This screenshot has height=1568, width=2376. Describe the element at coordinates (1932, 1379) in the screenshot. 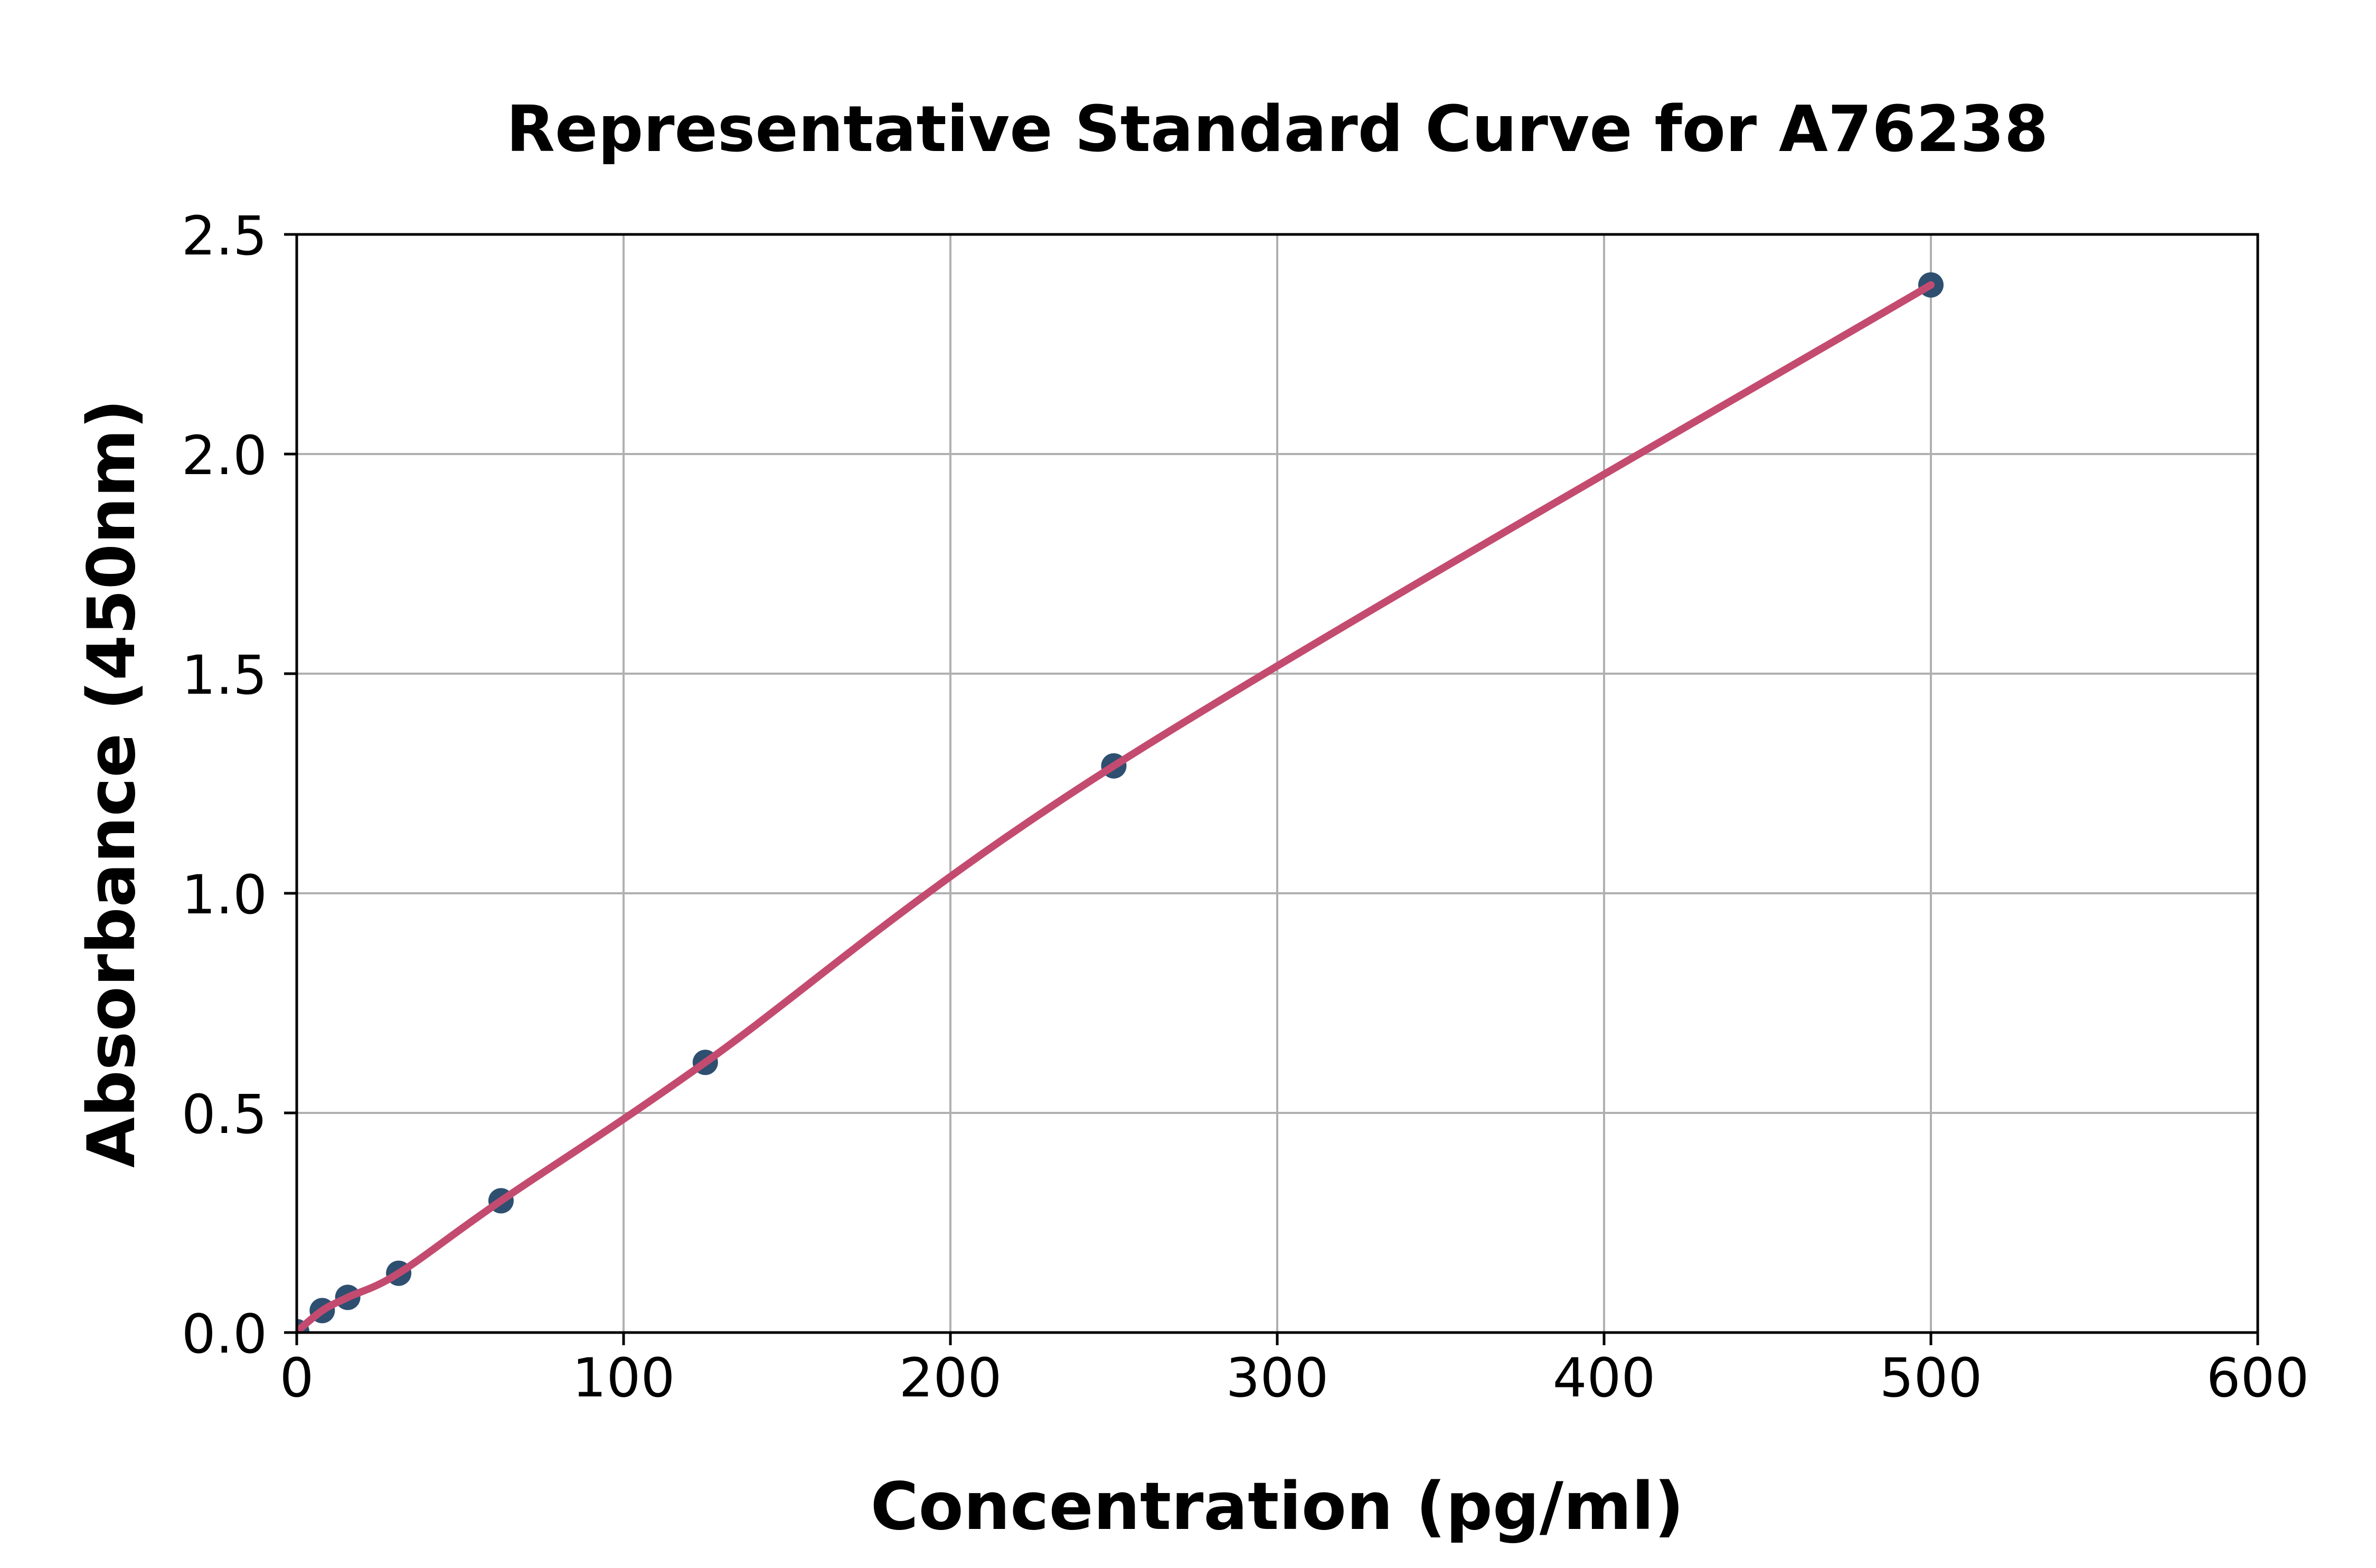

I see `x-tick-label: 500` at that location.